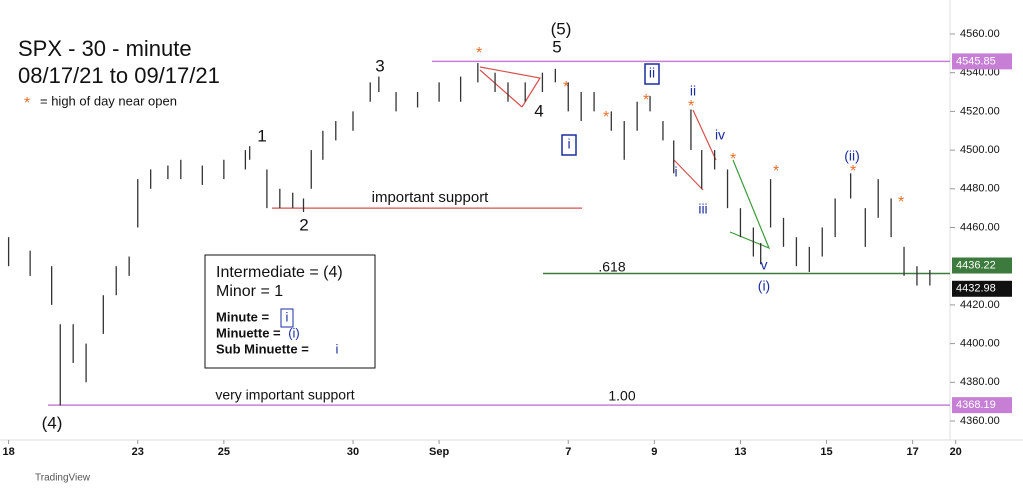  Describe the element at coordinates (980, 421) in the screenshot. I see `y-tick-label: 4360.00` at that location.